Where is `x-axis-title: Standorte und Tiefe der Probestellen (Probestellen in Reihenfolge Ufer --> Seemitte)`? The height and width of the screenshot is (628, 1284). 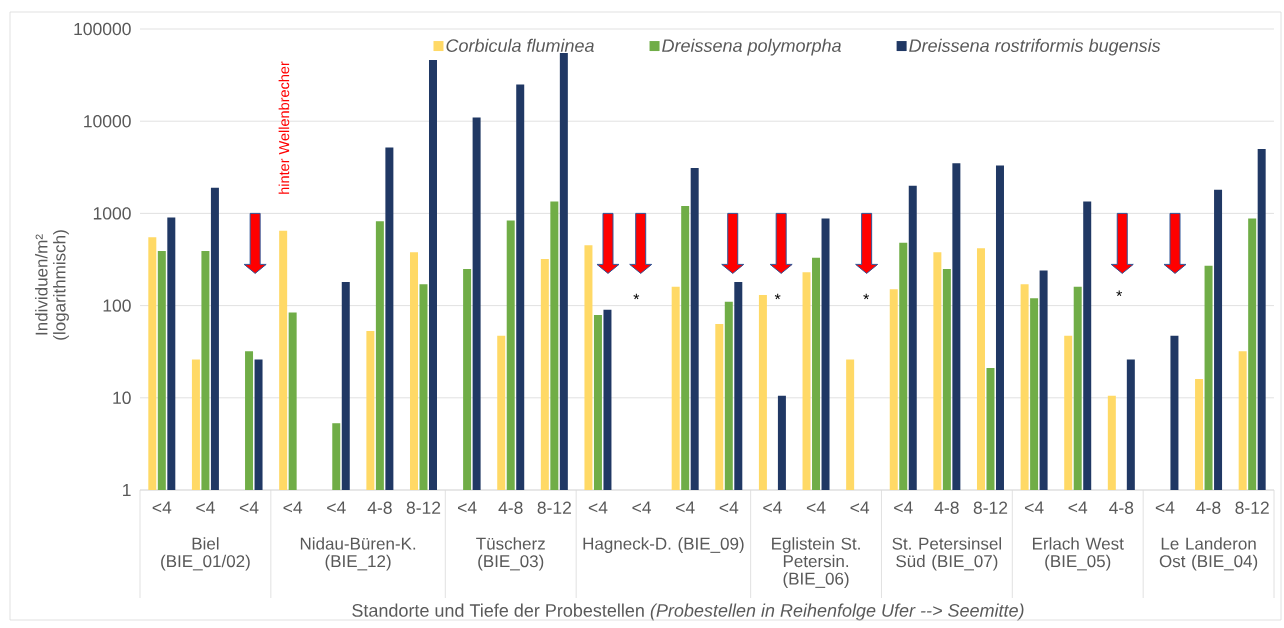
x-axis-title: Standorte und Tiefe der Probestellen (Probestellen in Reihenfolge Ufer --> Seemitte) is located at coordinates (688, 612).